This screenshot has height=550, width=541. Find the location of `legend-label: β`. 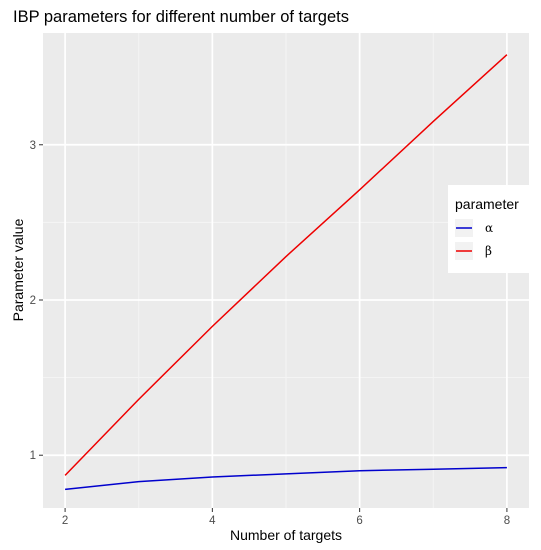

legend-label: β is located at coordinates (488, 251).